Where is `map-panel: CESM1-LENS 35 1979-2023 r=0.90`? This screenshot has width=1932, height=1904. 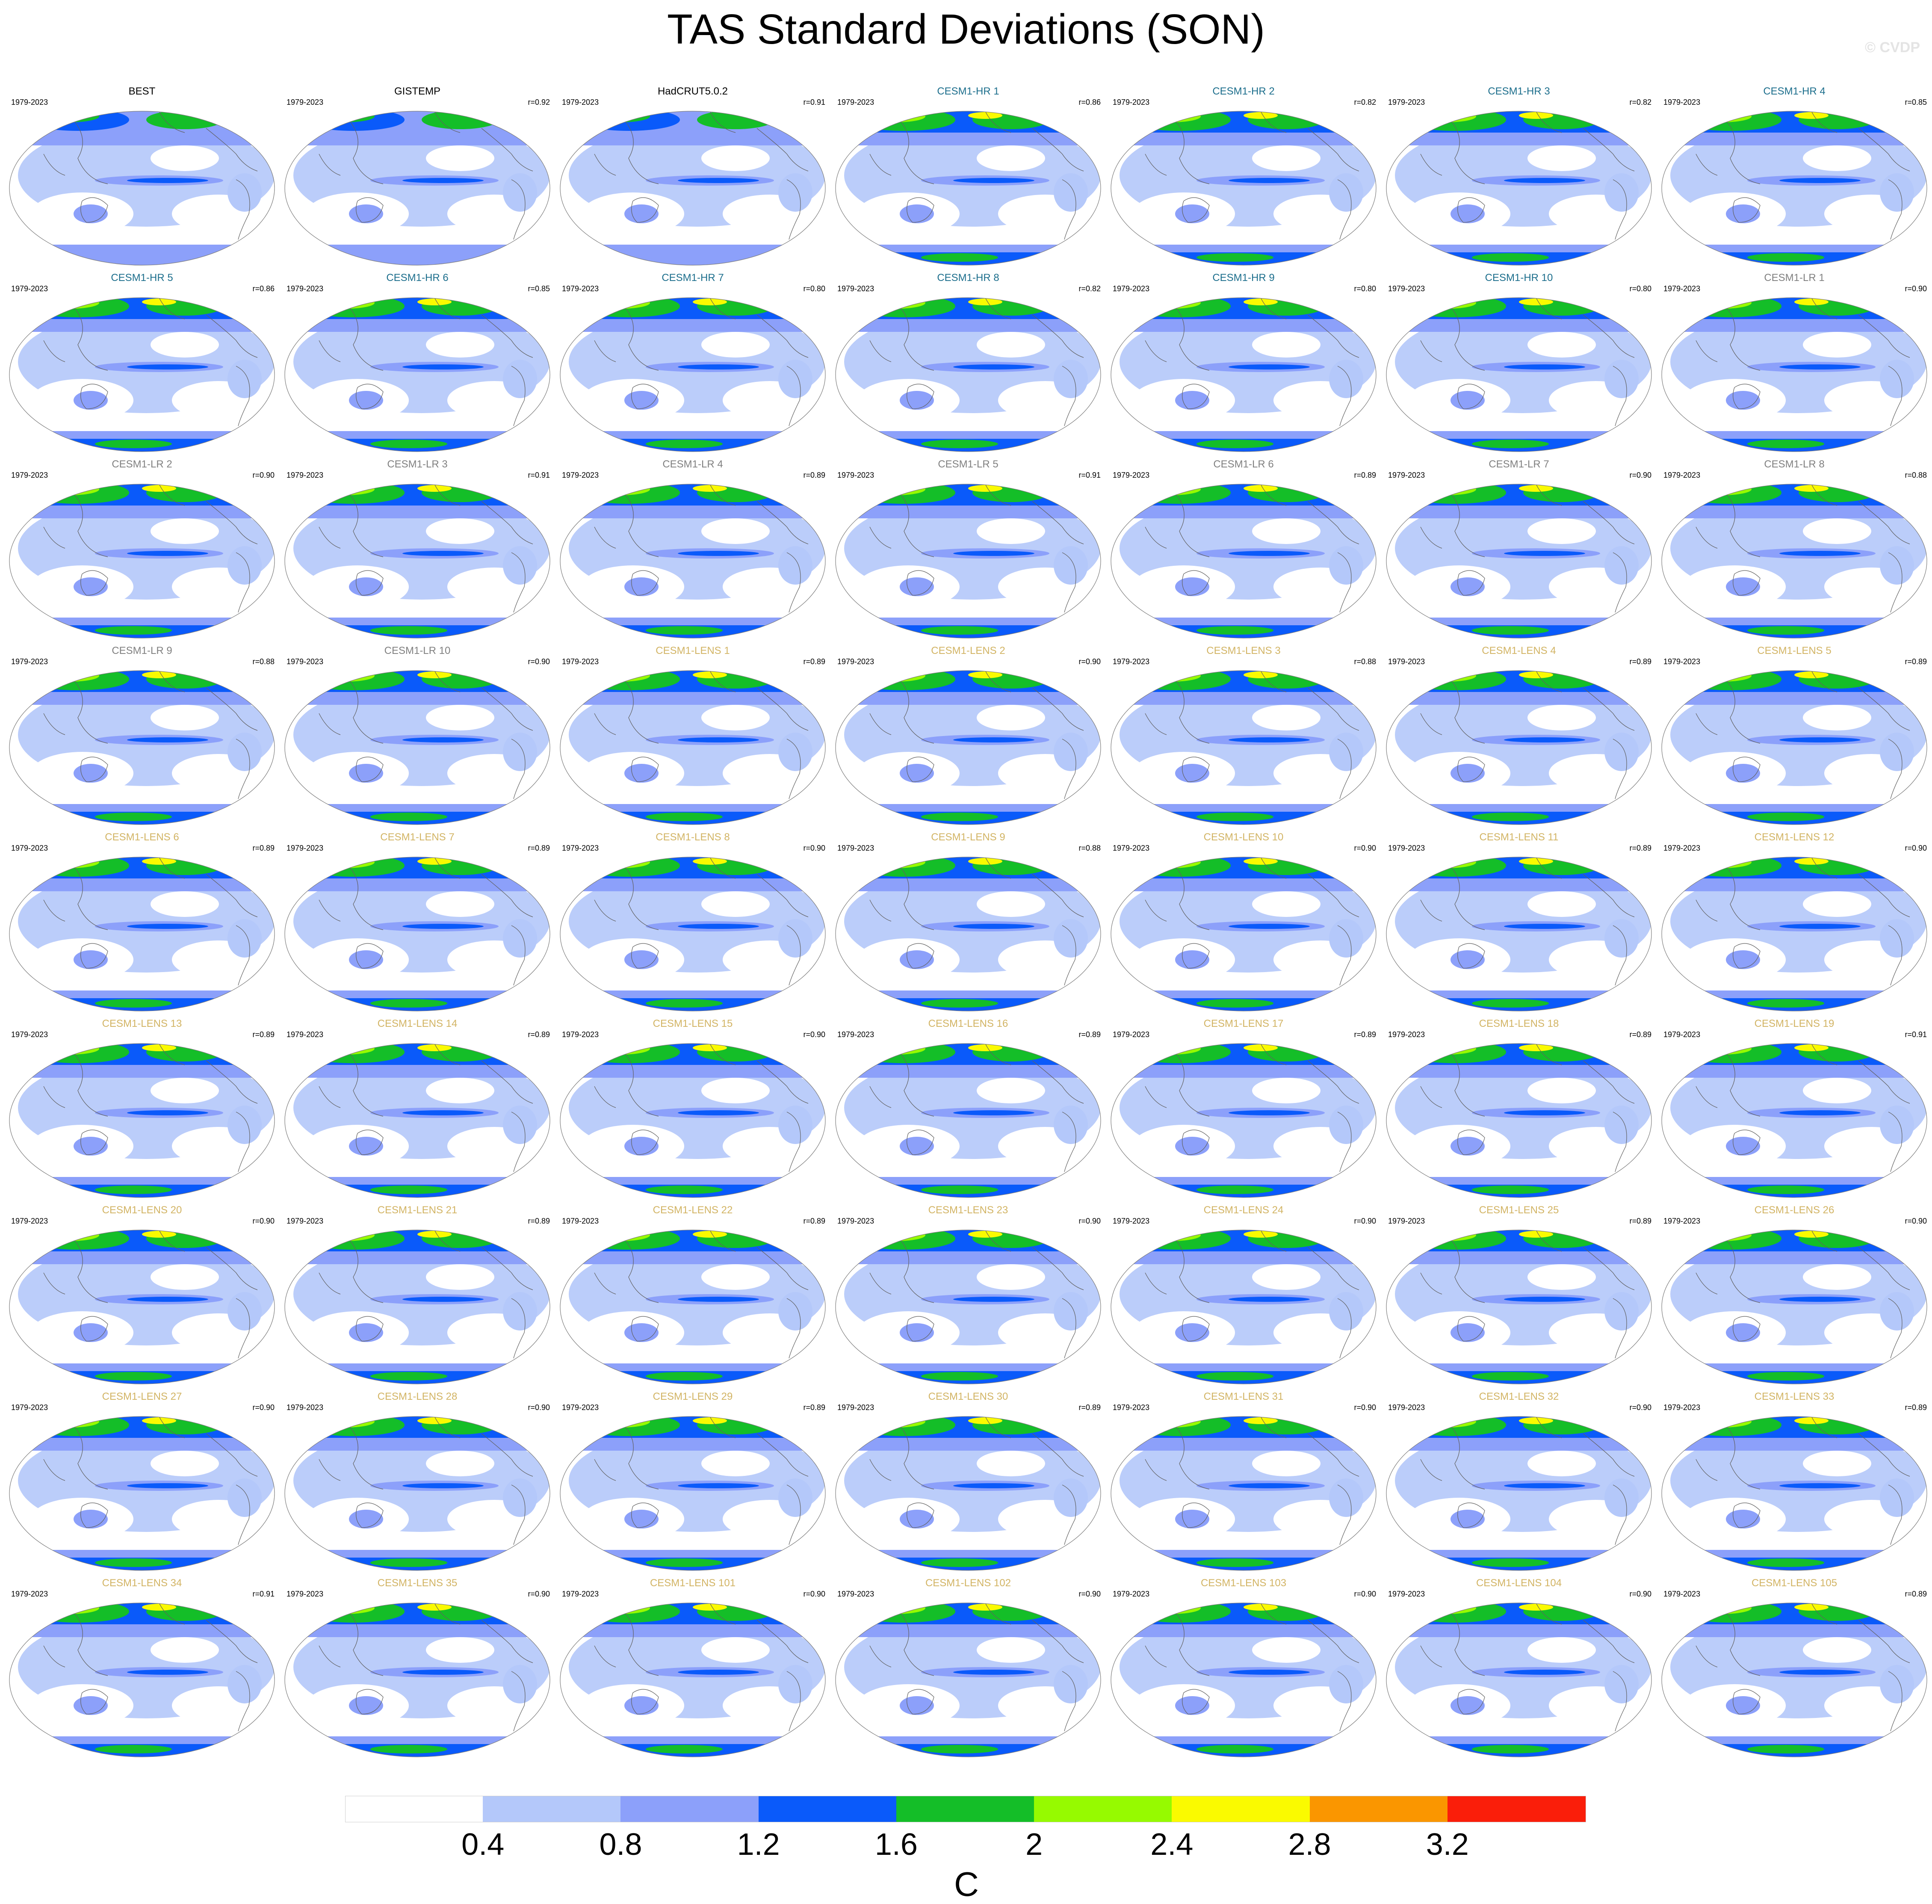 map-panel: CESM1-LENS 35 1979-2023 r=0.90 is located at coordinates (417, 1669).